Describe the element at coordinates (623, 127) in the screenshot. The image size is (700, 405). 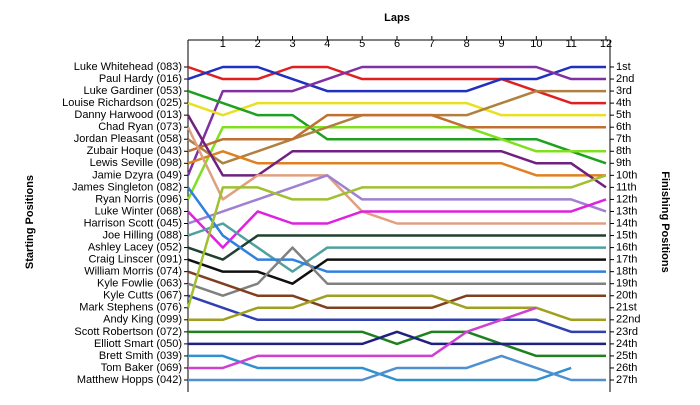
I see `y2-tick-label: 6th` at that location.